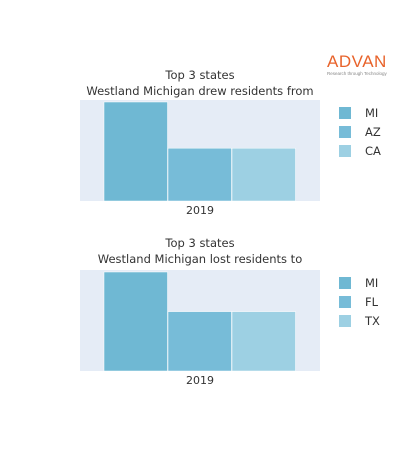 The image size is (400, 450). I want to click on legend: MI AZ CA, so click(360, 132).